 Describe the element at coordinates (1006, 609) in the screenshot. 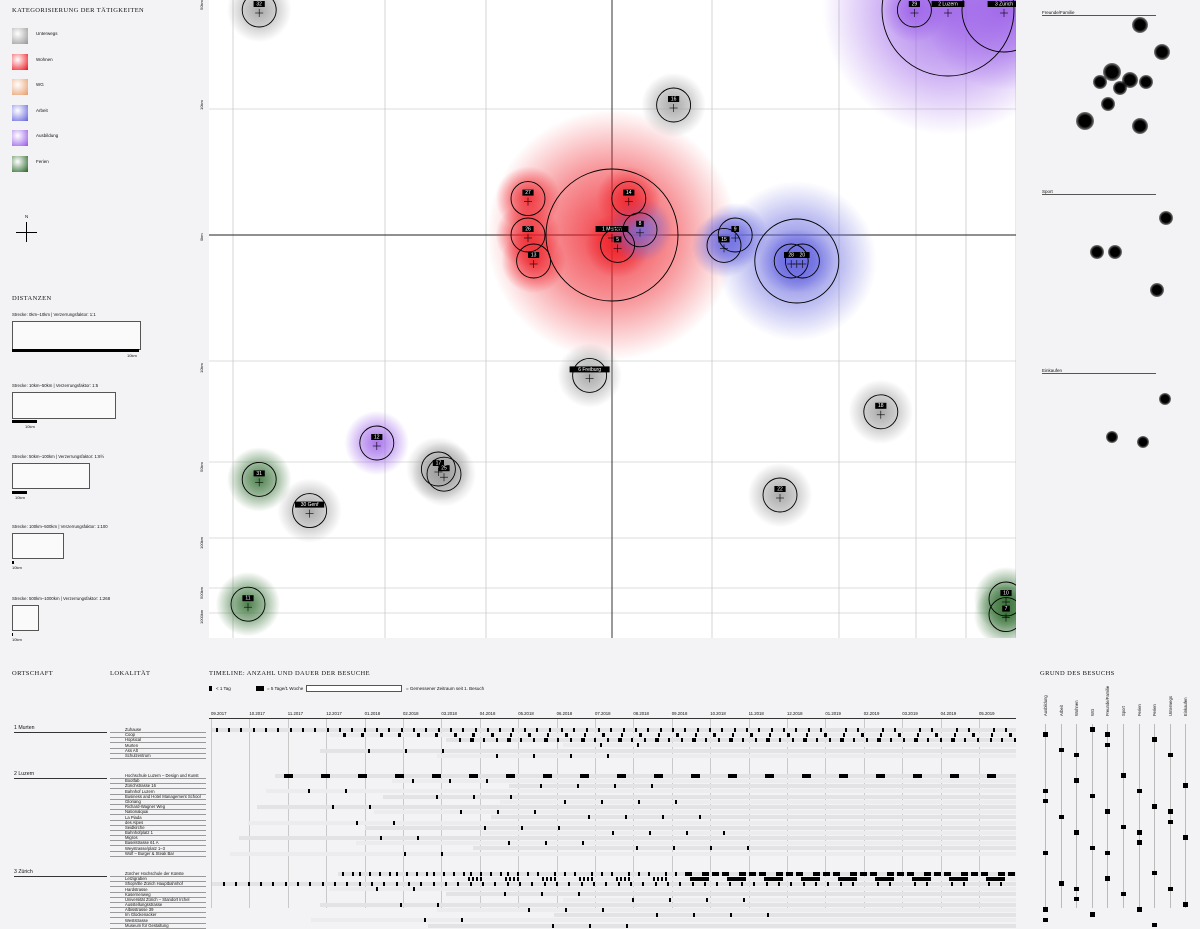

I see `point-label: 7` at that location.